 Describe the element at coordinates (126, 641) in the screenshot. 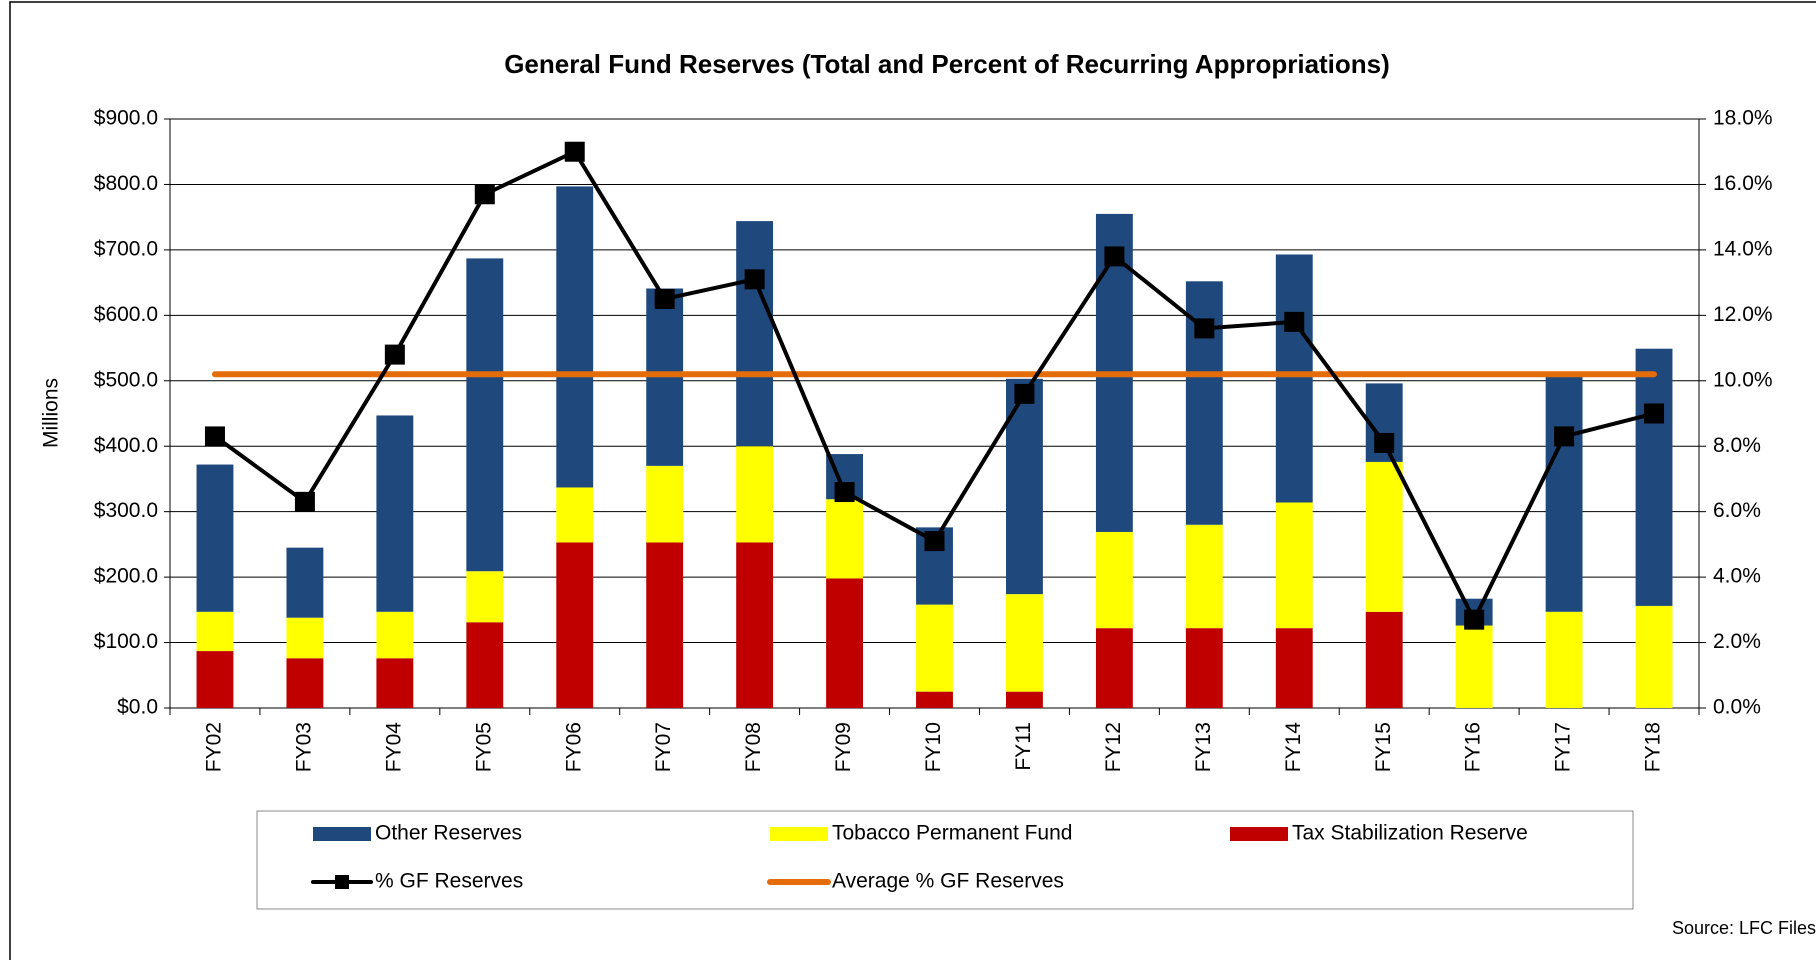

I see `y-tick-label: $100.0` at that location.